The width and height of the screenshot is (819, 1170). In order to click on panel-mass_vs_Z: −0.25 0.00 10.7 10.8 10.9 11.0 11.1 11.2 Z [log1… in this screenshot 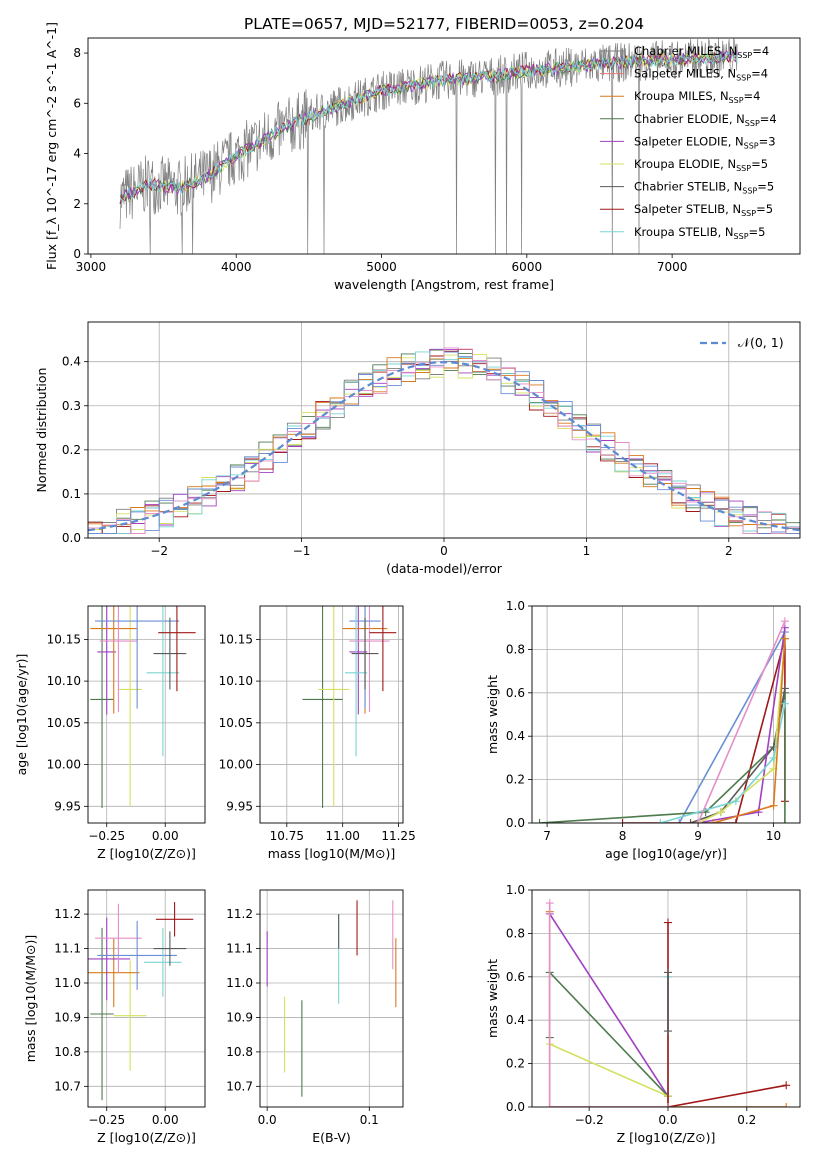, I will do `click(114, 1017)`.